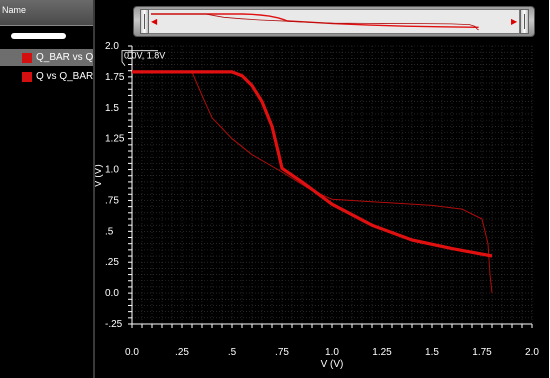 The width and height of the screenshot is (550, 378). What do you see at coordinates (514, 21) in the screenshot?
I see `navigator-right-arrow-icon: ▶` at bounding box center [514, 21].